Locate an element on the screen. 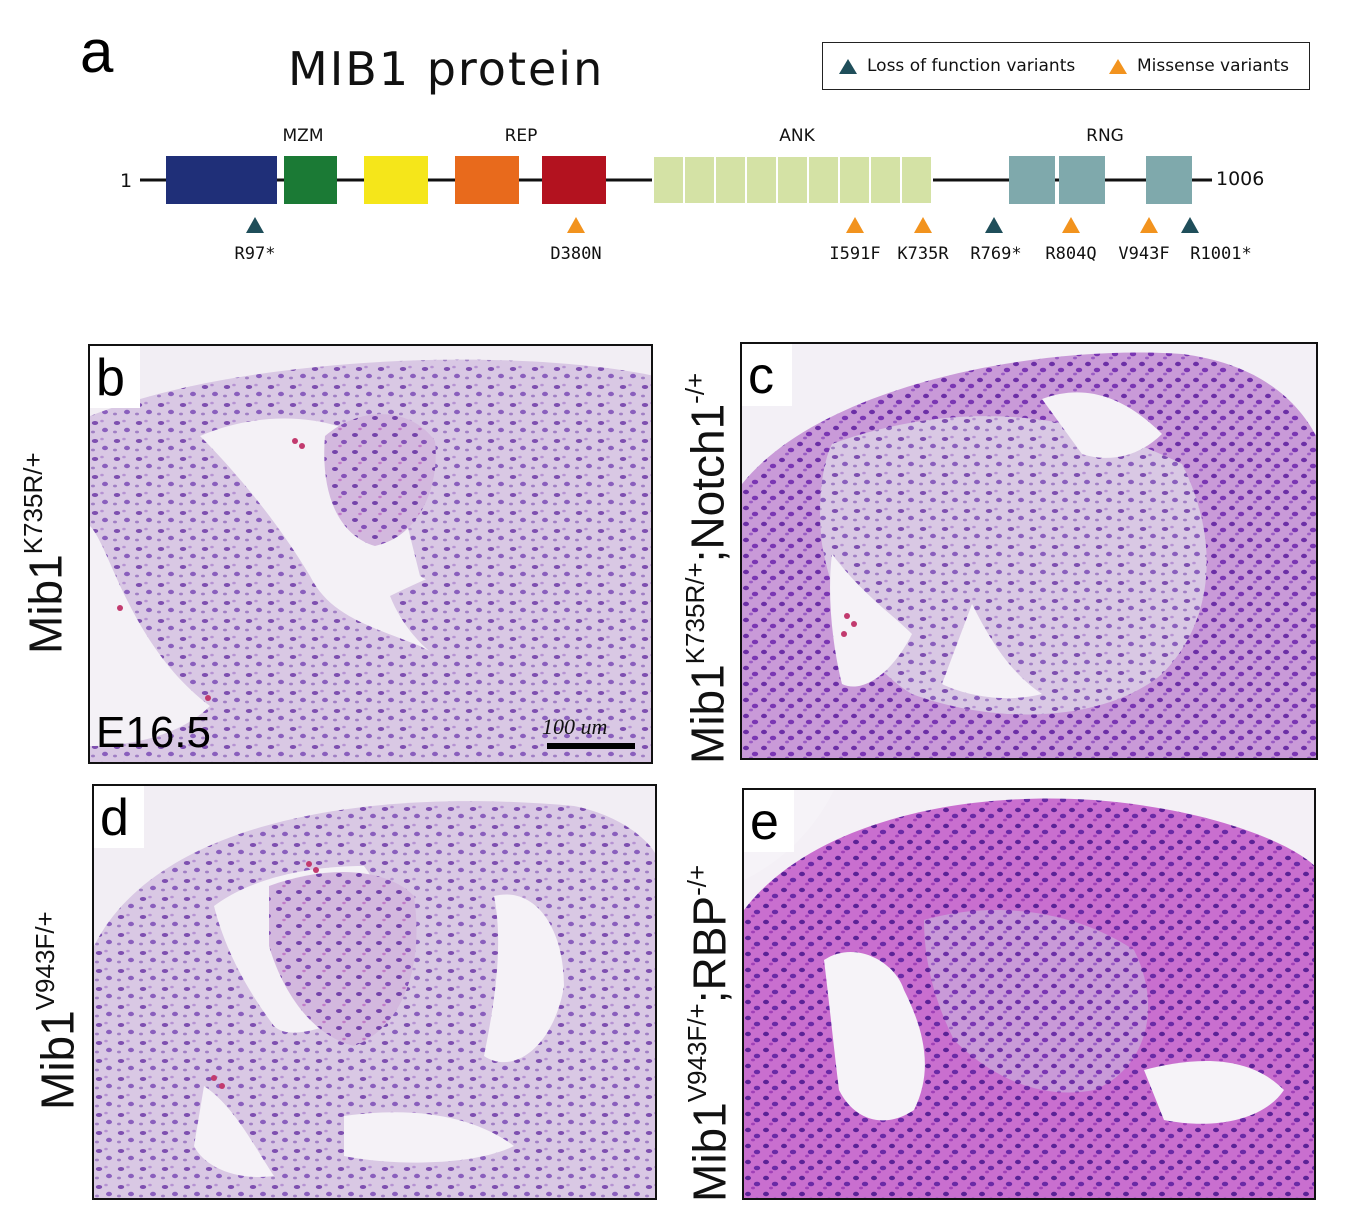 The width and height of the screenshot is (1370, 1226). domain-ank is located at coordinates (792, 180).